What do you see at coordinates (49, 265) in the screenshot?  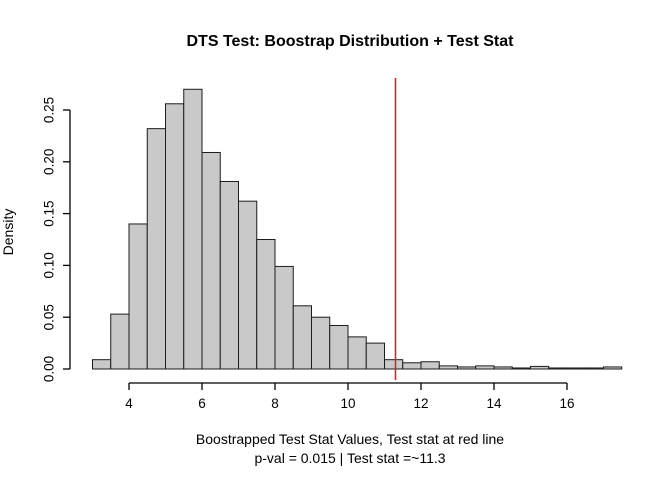 I see `y-tick-label: 0.10` at bounding box center [49, 265].